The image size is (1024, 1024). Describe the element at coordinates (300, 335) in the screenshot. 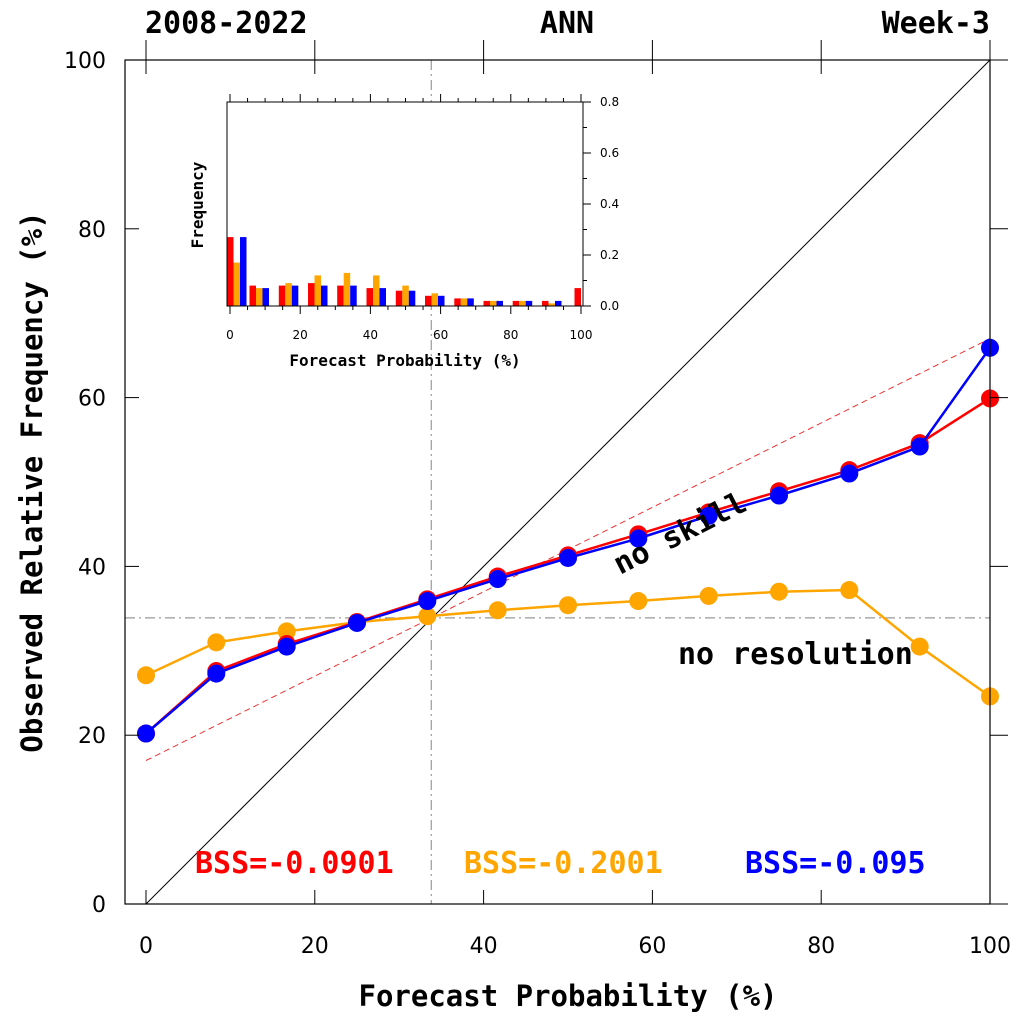

I see `inset-x-tick-label: 20` at that location.